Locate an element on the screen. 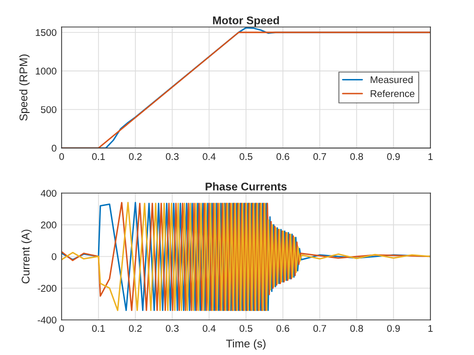  y-tick-label: 200 is located at coordinates (48, 225).